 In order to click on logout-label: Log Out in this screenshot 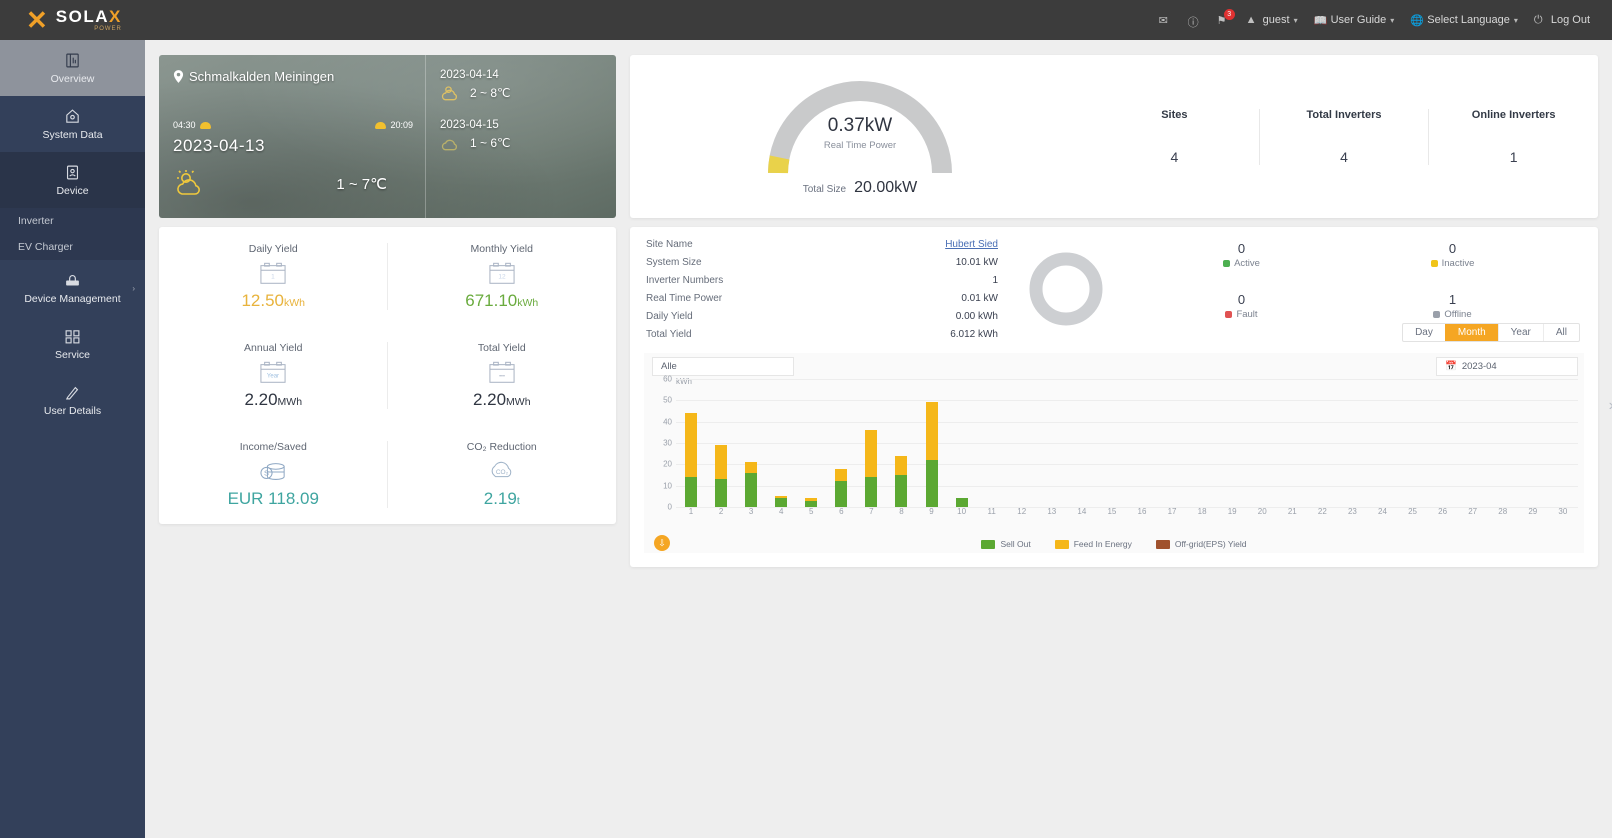, I will do `click(1570, 20)`.